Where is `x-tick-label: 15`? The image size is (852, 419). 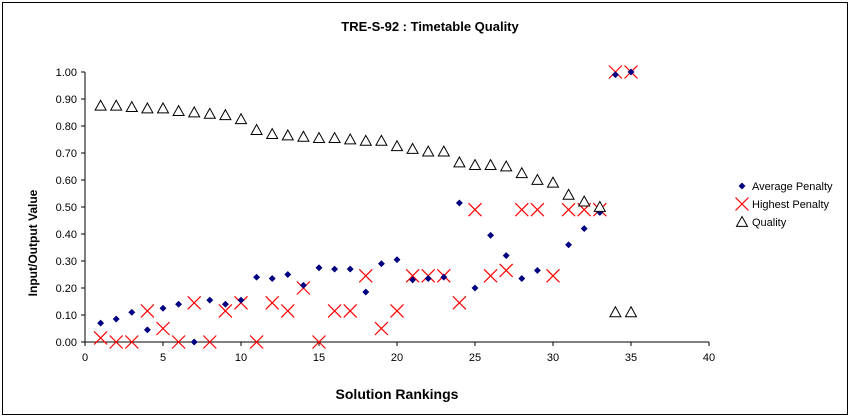 x-tick-label: 15 is located at coordinates (319, 358).